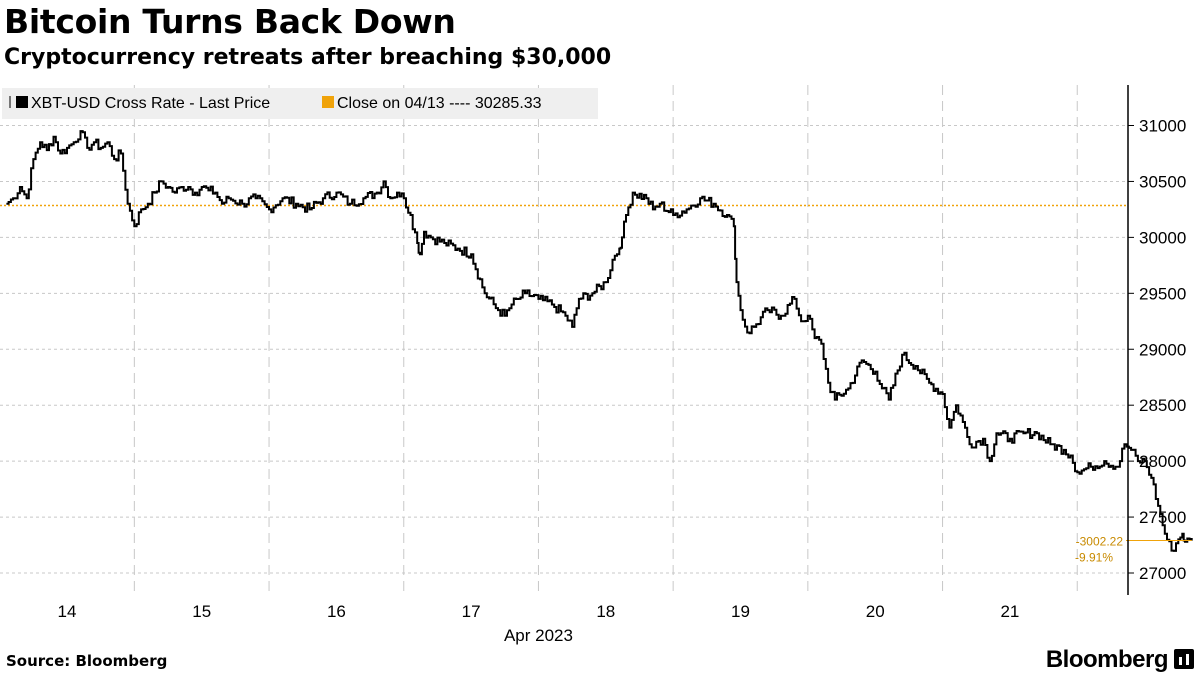 The width and height of the screenshot is (1200, 675). I want to click on x-tick-label: 19, so click(740, 611).